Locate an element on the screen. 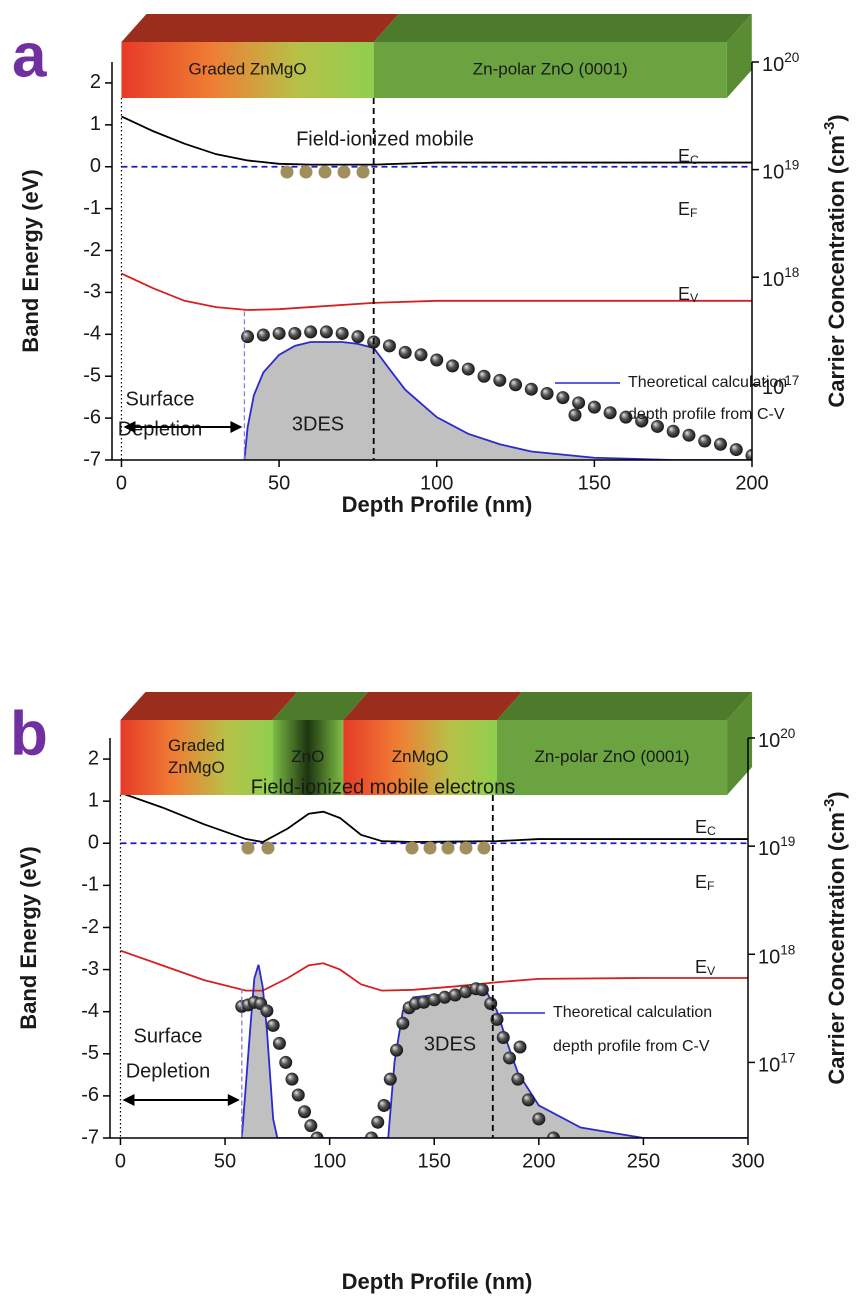 This screenshot has width=860, height=1301. layer-side is located at coordinates (739, 56).